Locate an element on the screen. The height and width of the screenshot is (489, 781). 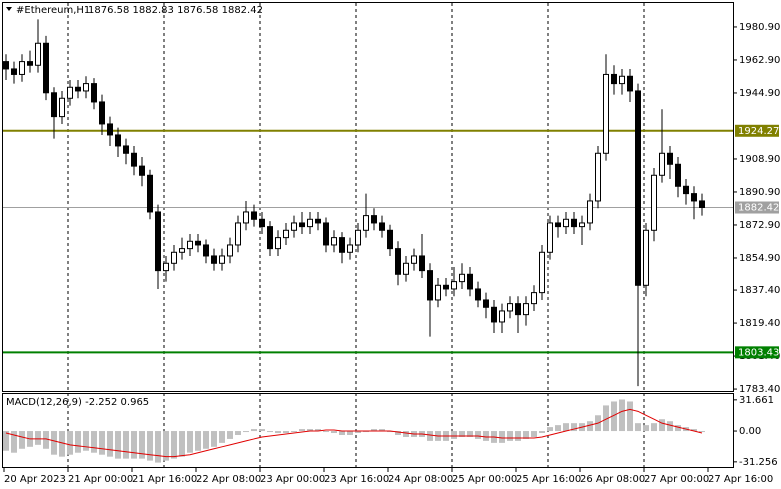
x-tick-label: 23 Apr 16:00 is located at coordinates (356, 479).